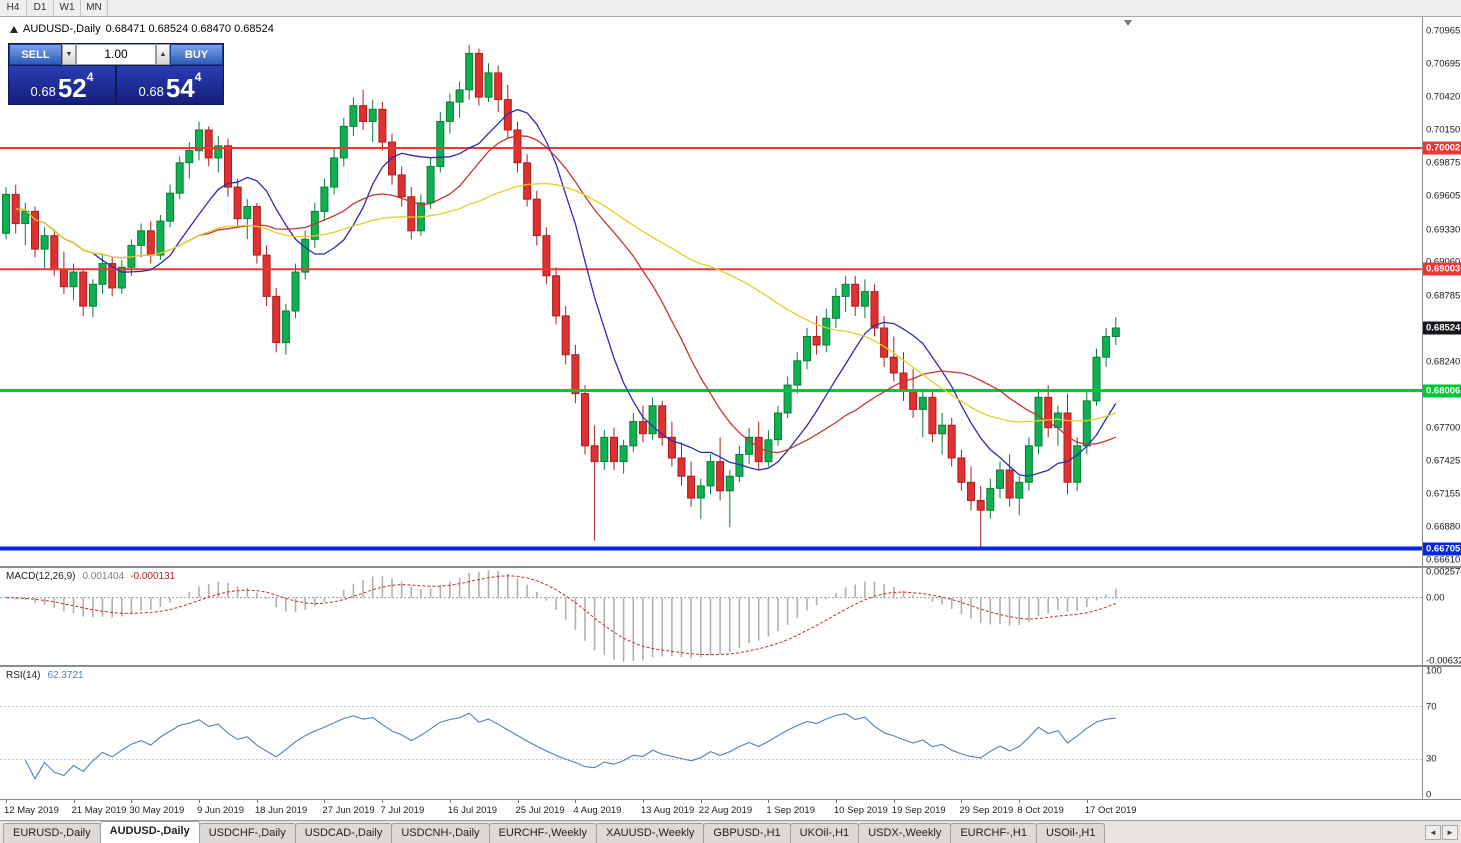 The height and width of the screenshot is (843, 1461). What do you see at coordinates (1128, 23) in the screenshot?
I see `chart-shift-marker-icon` at bounding box center [1128, 23].